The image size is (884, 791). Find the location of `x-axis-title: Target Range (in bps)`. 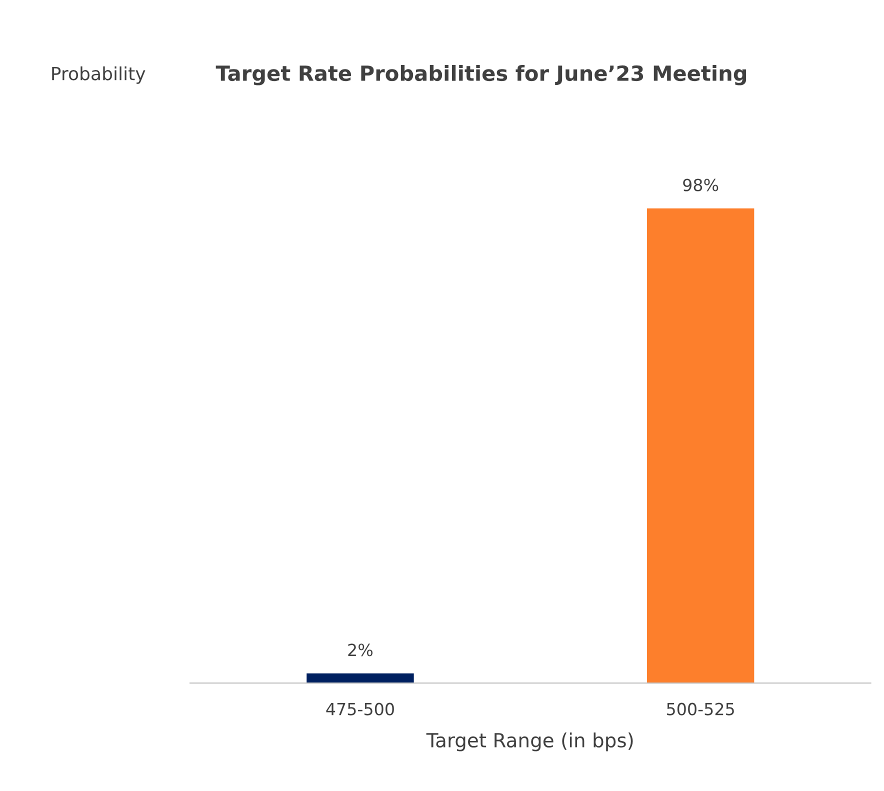

x-axis-title: Target Range (in bps) is located at coordinates (529, 742).